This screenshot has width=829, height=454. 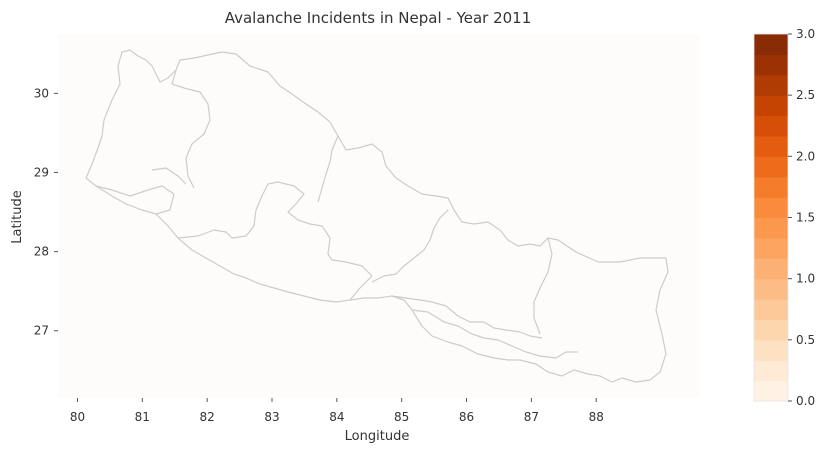 I want to click on colorbar-ticks: 0.0 0.5 1.0 1.5 2.0 2.5 3.0, so click(x=801, y=217).